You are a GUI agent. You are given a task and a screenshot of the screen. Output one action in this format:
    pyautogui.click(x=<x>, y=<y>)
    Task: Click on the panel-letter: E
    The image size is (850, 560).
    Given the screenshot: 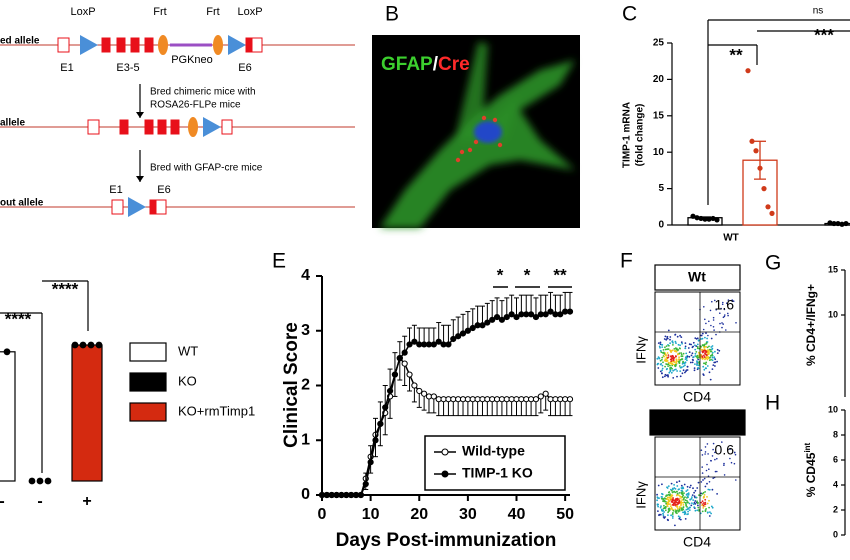 What is the action you would take?
    pyautogui.click(x=279, y=261)
    